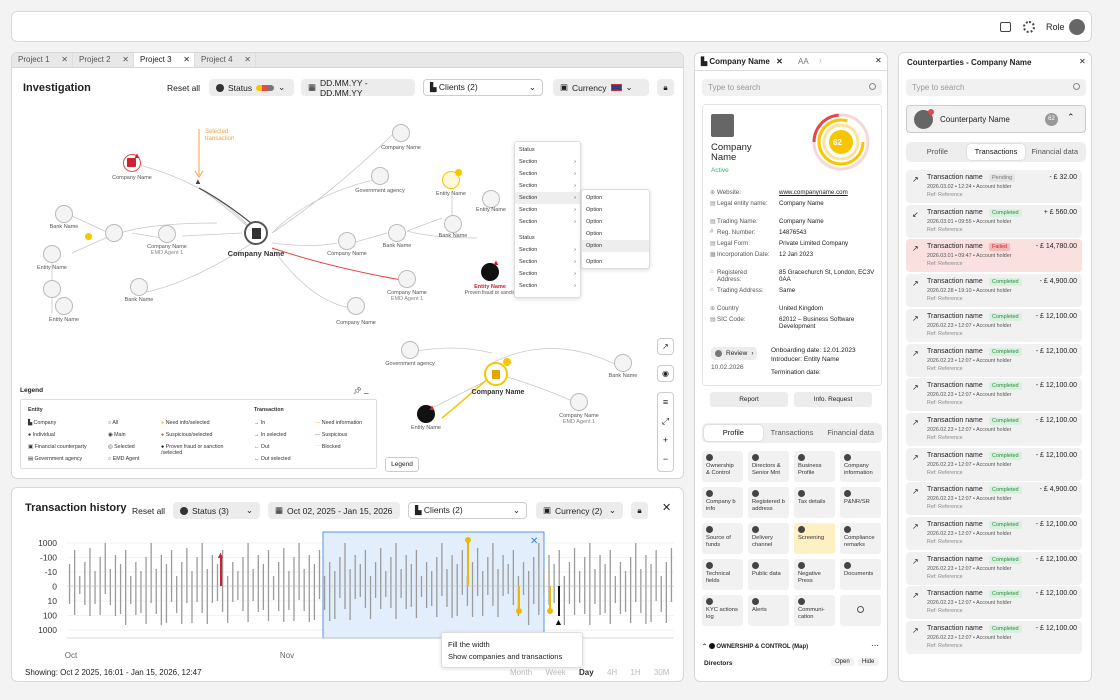 This screenshot has width=1120, height=700. I want to click on chevron-right-icon: ›, so click(820, 60).